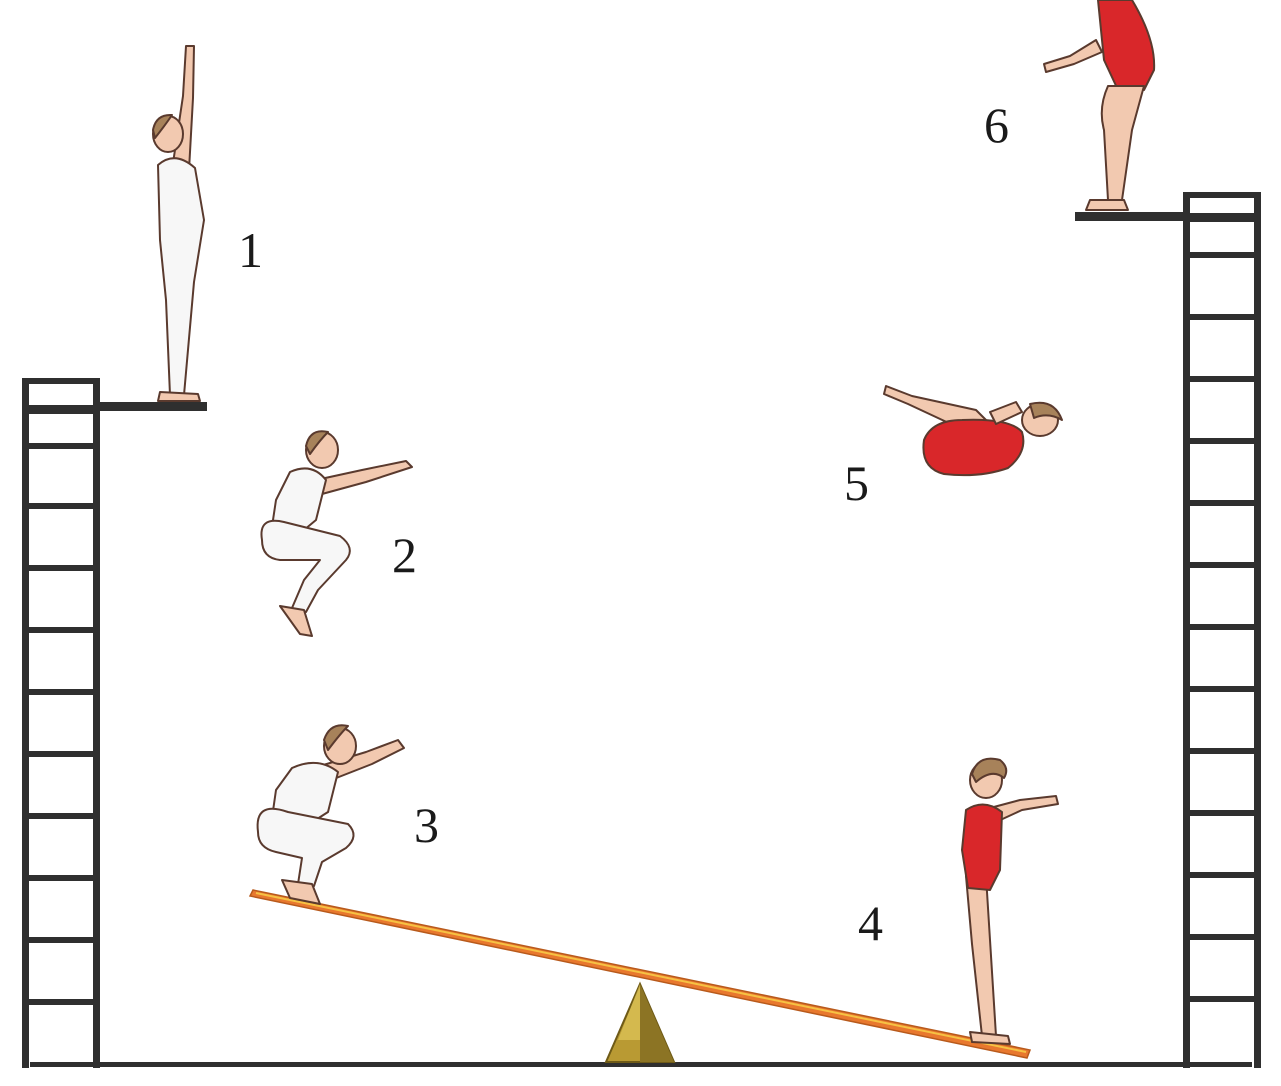 This screenshot has height=1086, width=1281. Describe the element at coordinates (1130, 216) in the screenshot. I see `right-platform` at that location.